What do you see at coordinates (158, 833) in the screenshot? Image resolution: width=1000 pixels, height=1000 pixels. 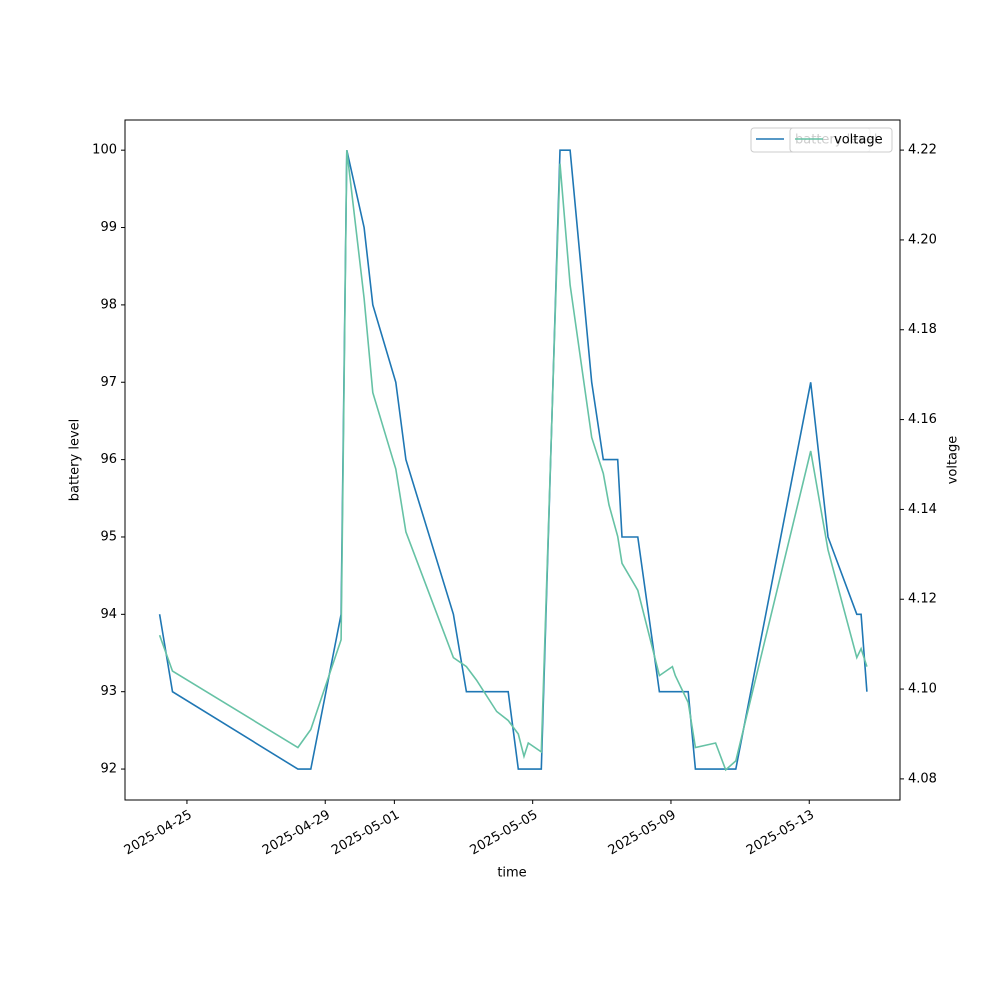 I see `x-tick-label: 2025-04-25` at bounding box center [158, 833].